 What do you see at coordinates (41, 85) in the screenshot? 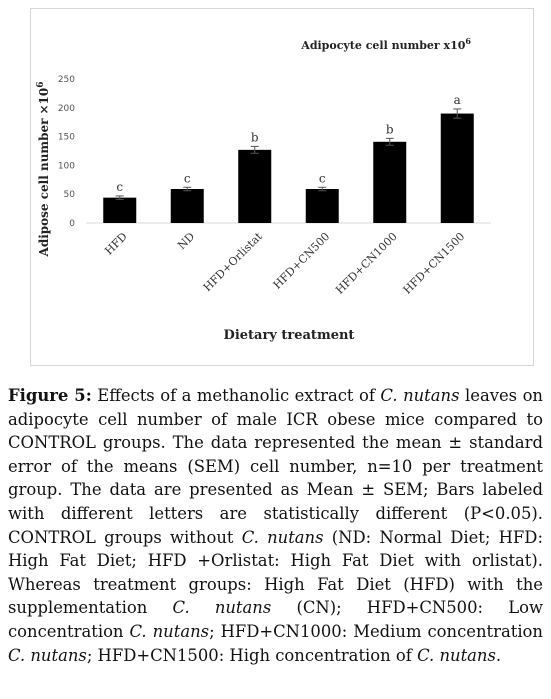
I see `y-axis-label-sup: 6` at bounding box center [41, 85].